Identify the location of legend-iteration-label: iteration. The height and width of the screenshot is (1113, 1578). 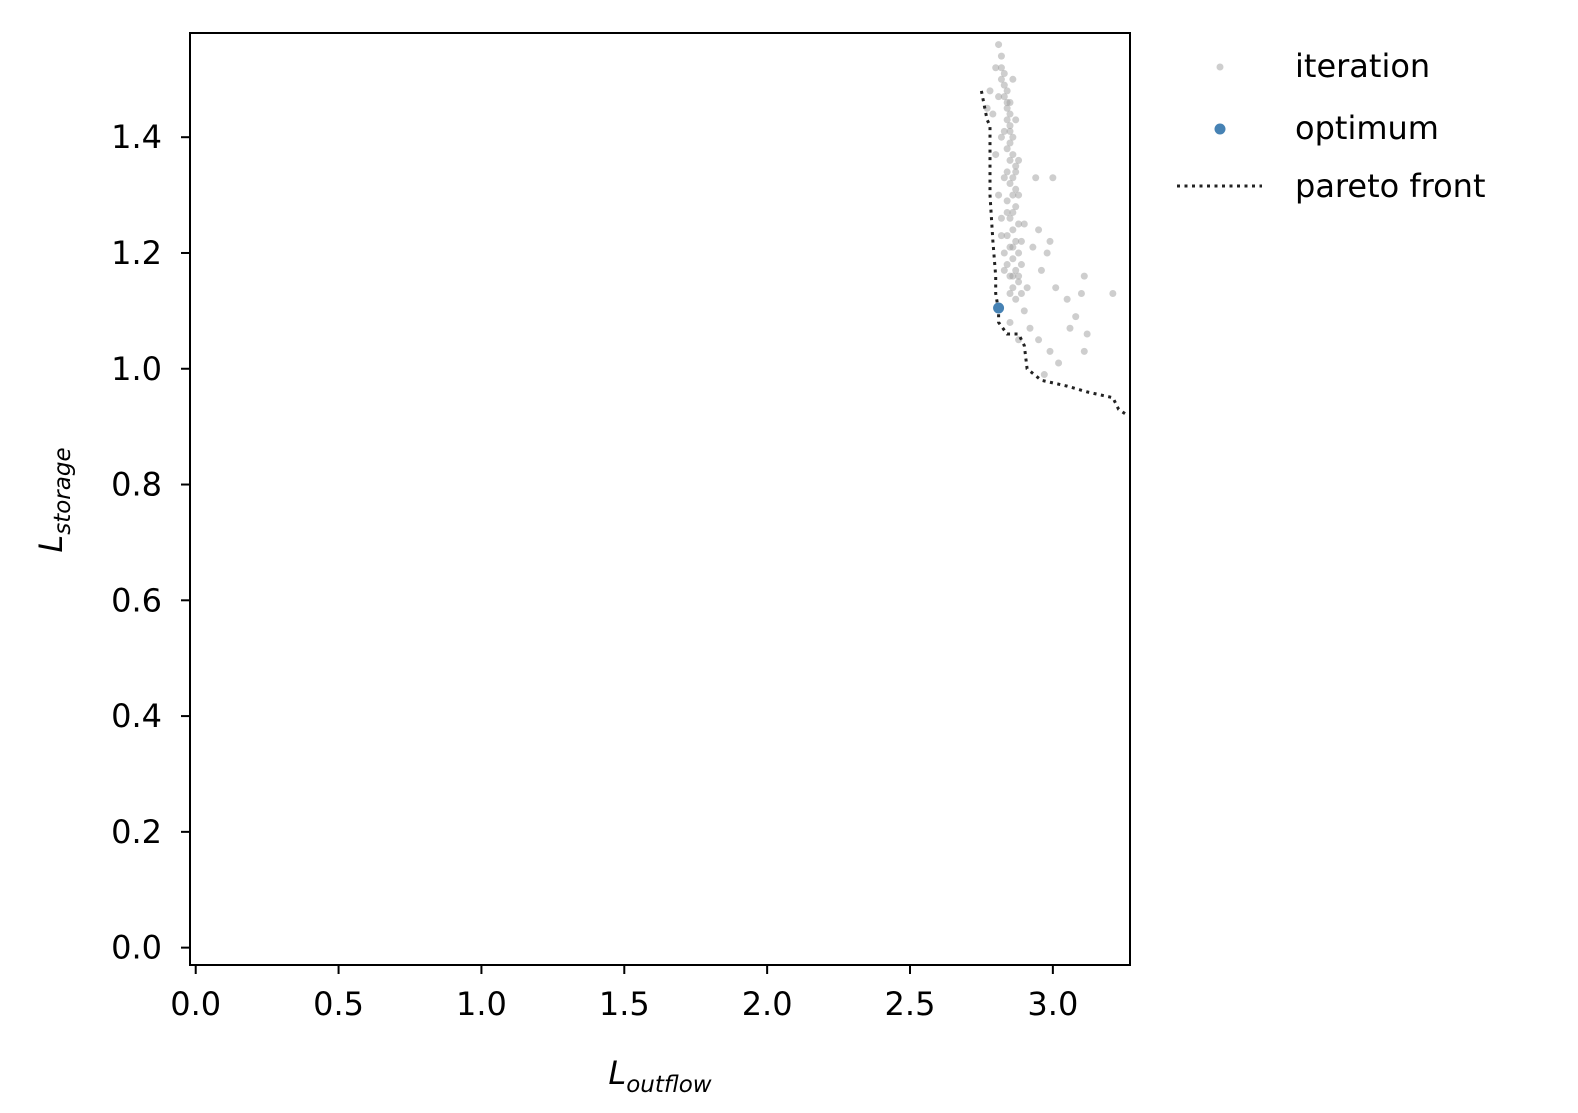
(1362, 66).